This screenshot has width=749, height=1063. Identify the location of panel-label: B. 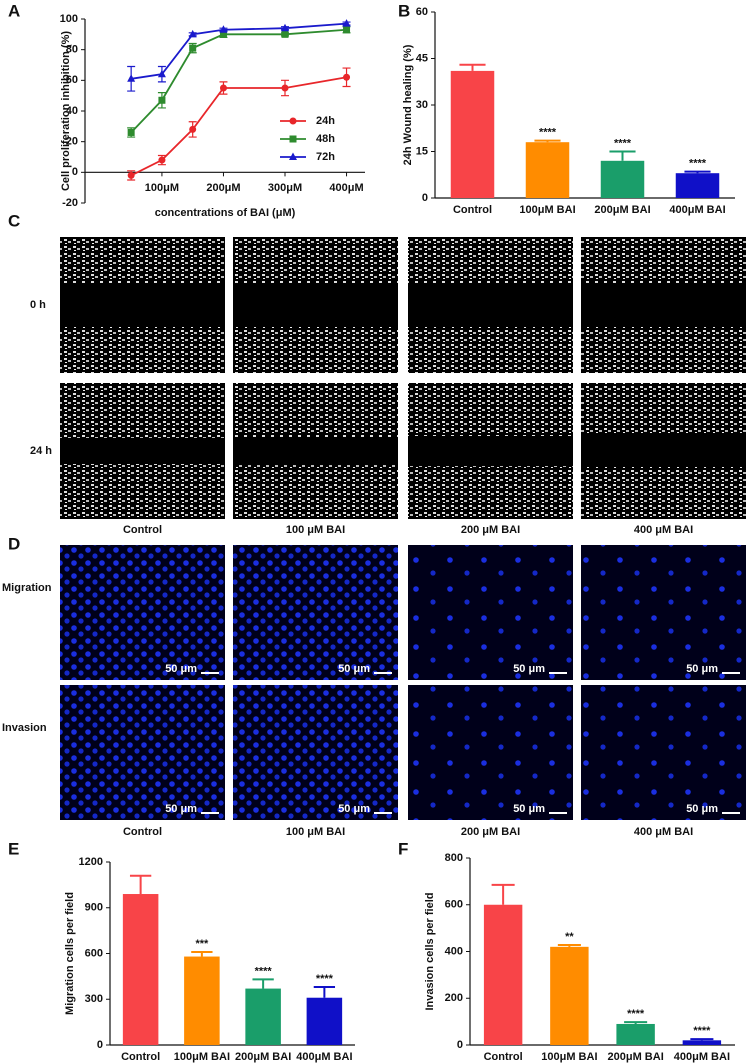
(404, 10).